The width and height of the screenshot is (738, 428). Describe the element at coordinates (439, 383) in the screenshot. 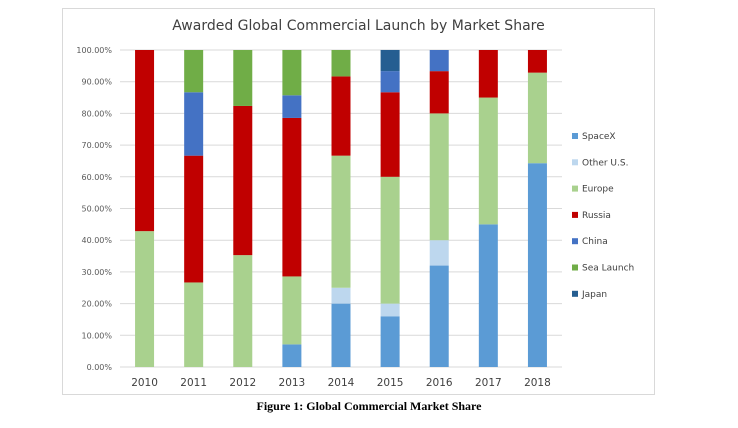

I see `x-tick-label: 2016` at that location.